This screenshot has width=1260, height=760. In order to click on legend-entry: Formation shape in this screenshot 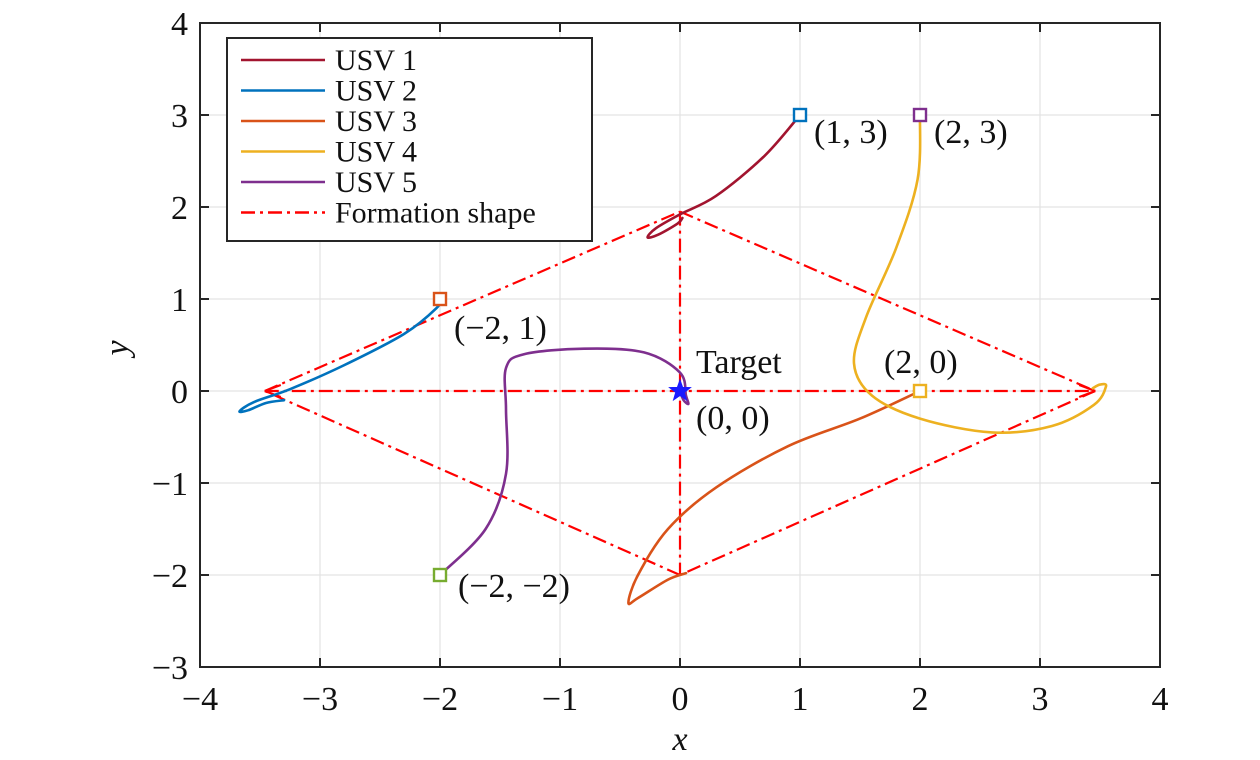, I will do `click(435, 213)`.